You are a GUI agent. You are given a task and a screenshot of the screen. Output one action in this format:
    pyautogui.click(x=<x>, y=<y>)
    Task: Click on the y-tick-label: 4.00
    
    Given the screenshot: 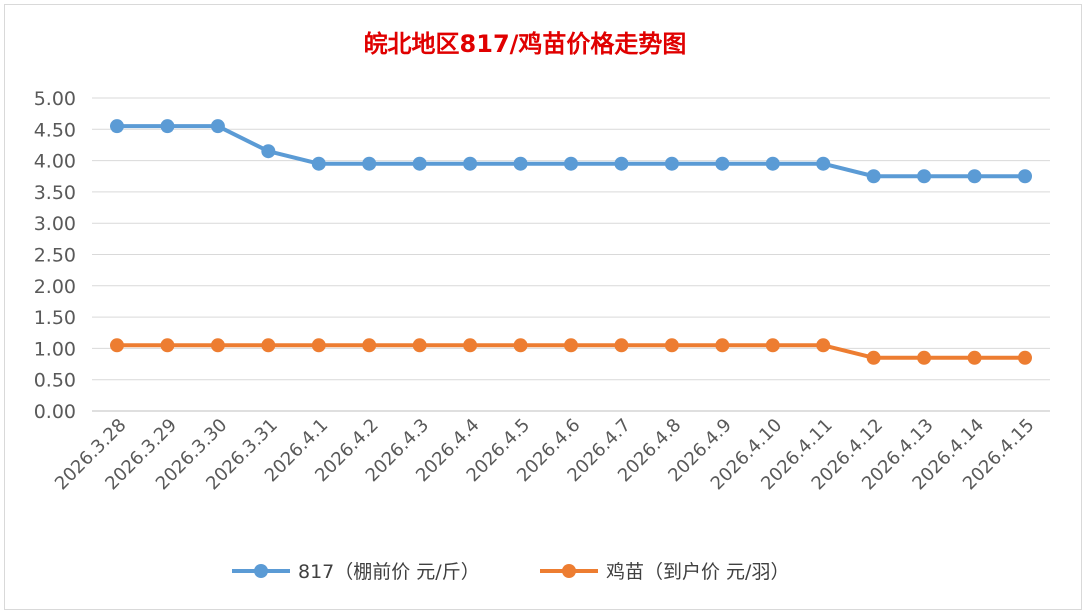 What is the action you would take?
    pyautogui.click(x=55, y=162)
    